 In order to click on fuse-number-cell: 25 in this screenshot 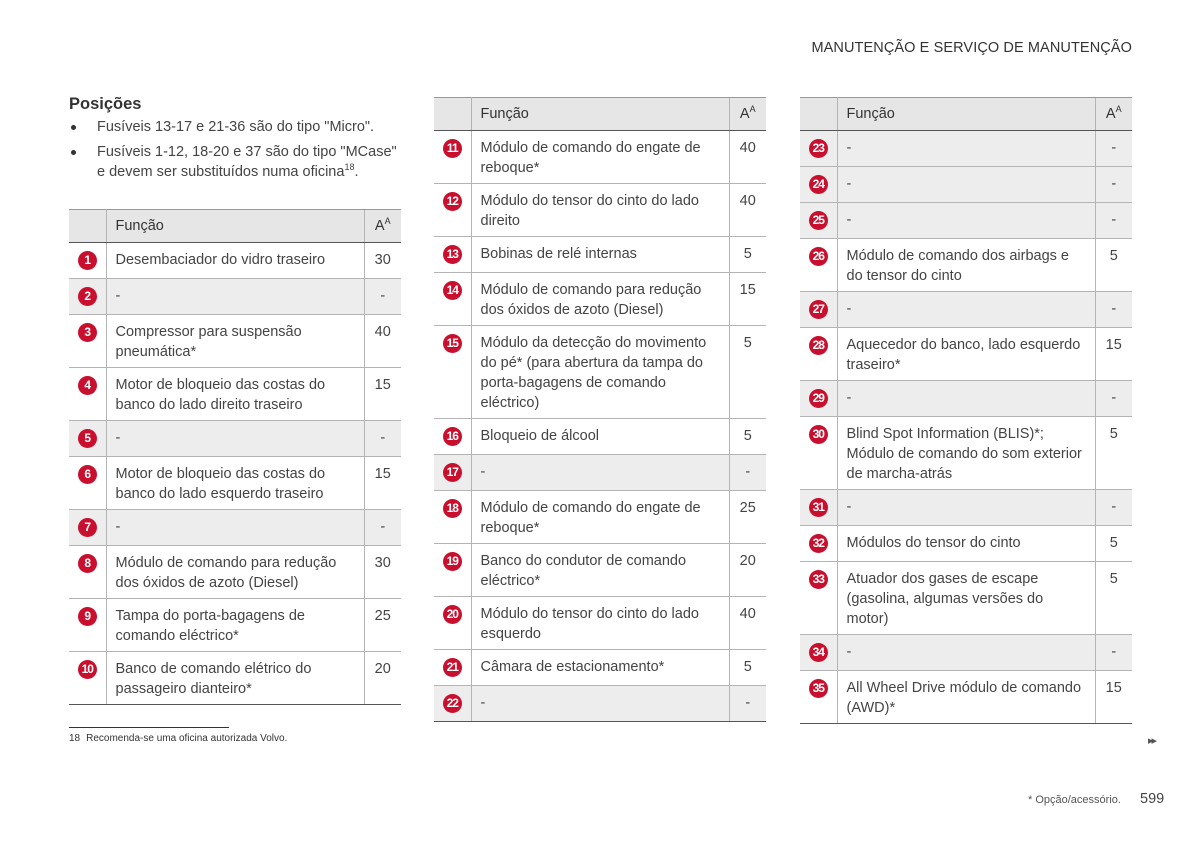, I will do `click(819, 220)`.